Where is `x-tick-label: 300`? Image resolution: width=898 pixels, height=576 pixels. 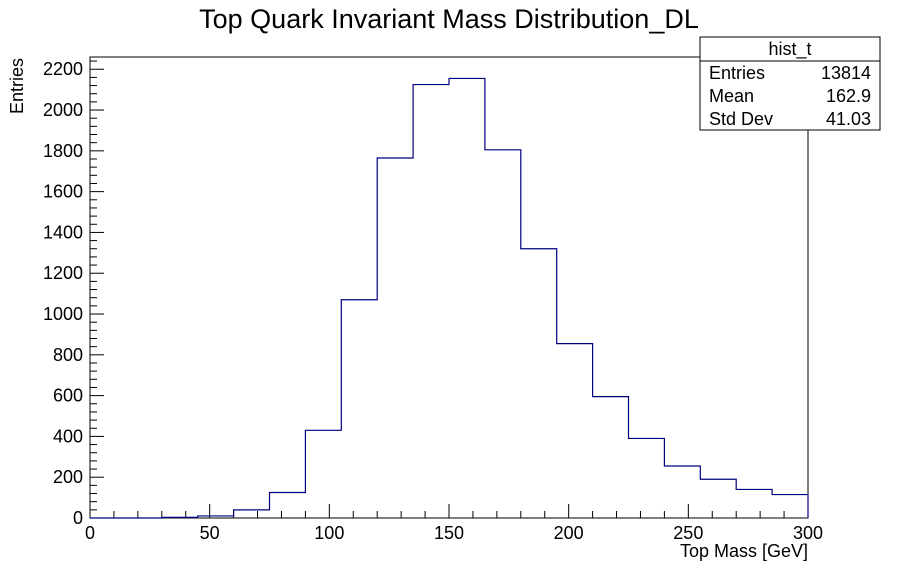
x-tick-label: 300 is located at coordinates (808, 533).